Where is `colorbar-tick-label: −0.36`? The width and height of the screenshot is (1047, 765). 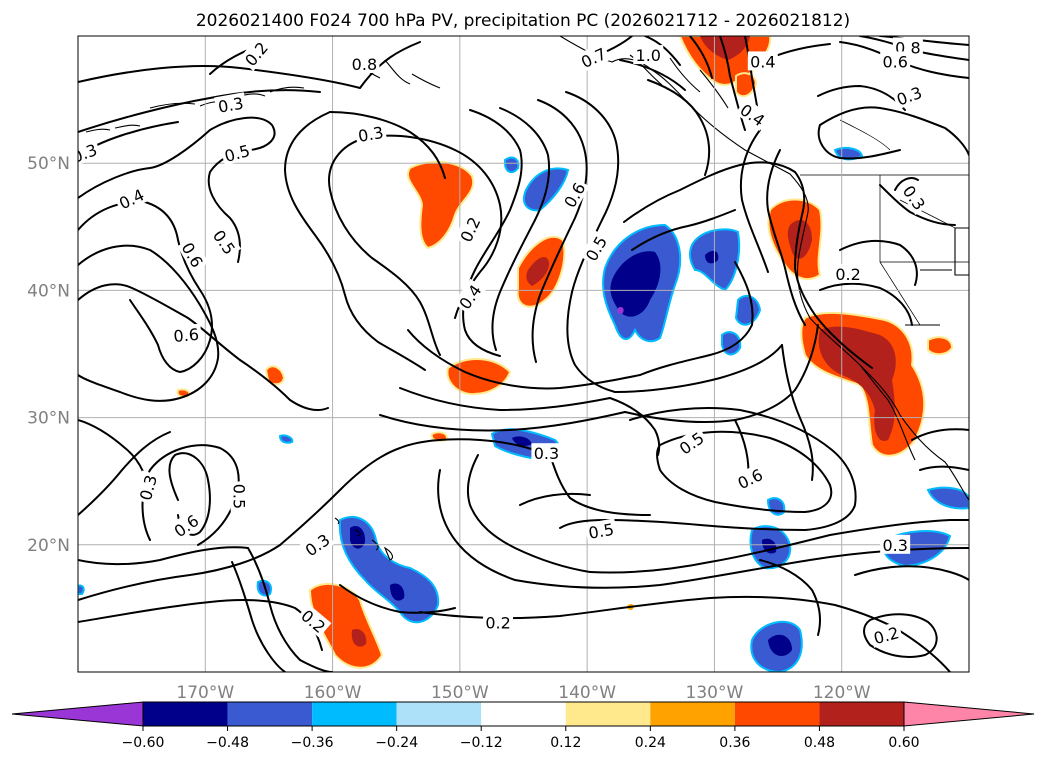 colorbar-tick-label: −0.36 is located at coordinates (312, 743).